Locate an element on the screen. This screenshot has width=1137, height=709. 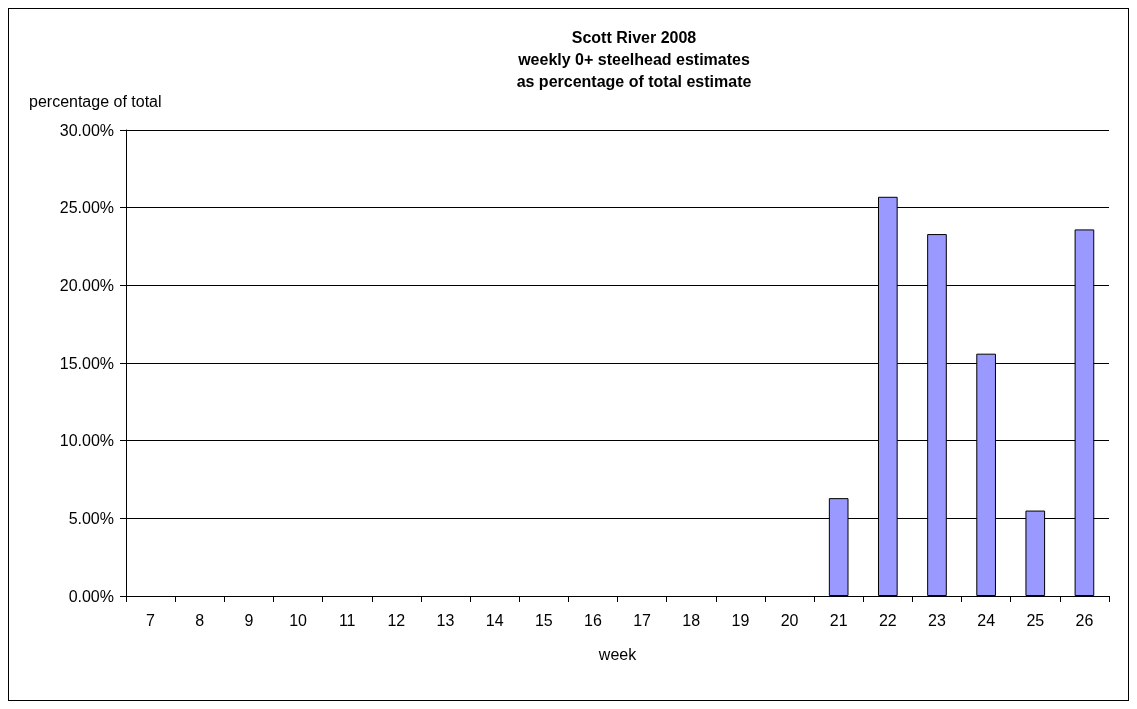
x-tick-label: 16 is located at coordinates (593, 620).